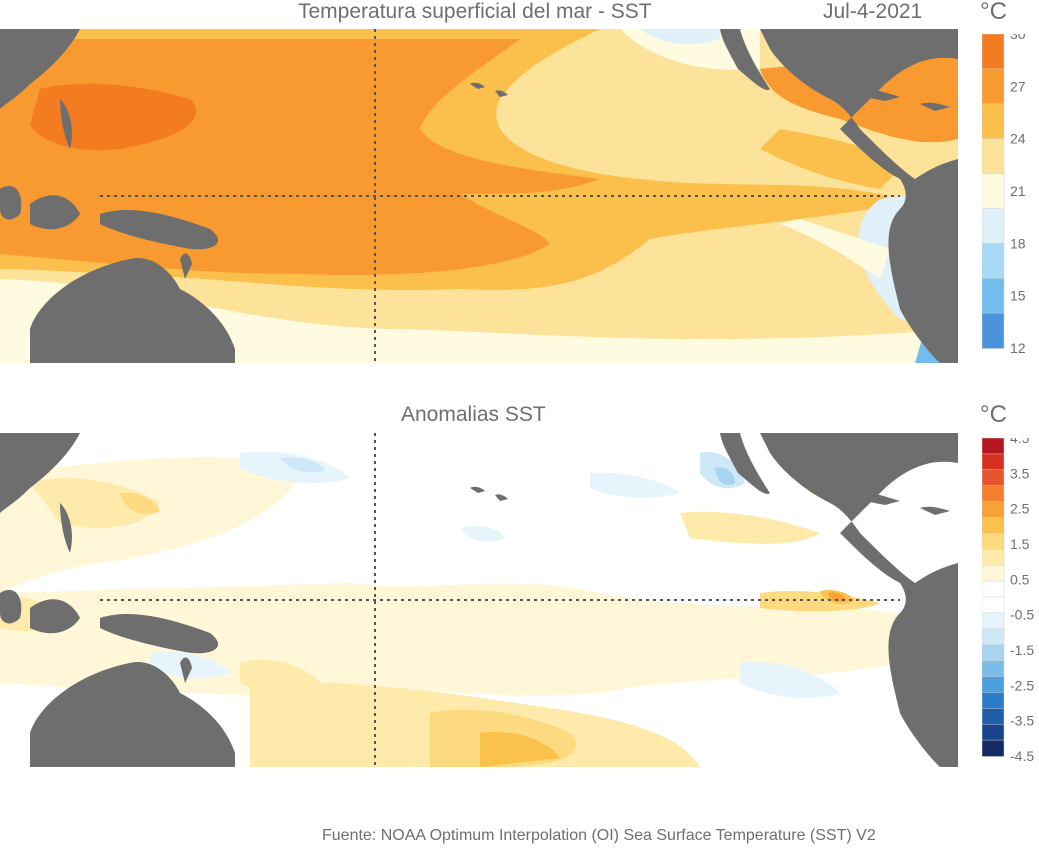 Image resolution: width=1039 pixels, height=848 pixels. I want to click on colorbar-tick-label: 30, so click(1018, 38).